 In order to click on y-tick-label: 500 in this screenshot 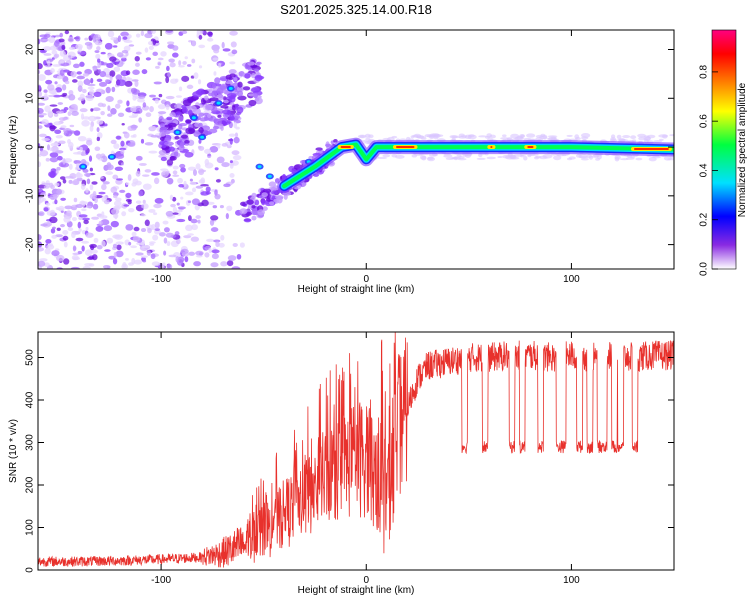, I will do `click(30, 357)`.